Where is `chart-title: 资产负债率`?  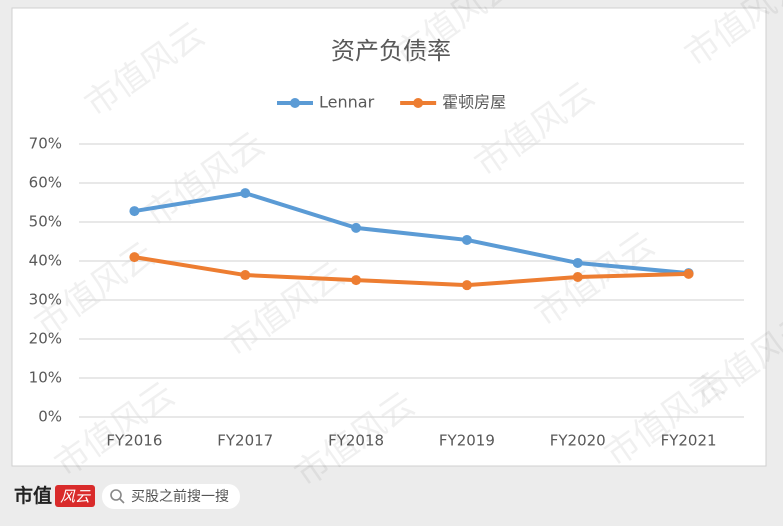
chart-title: 资产负债率 is located at coordinates (391, 51).